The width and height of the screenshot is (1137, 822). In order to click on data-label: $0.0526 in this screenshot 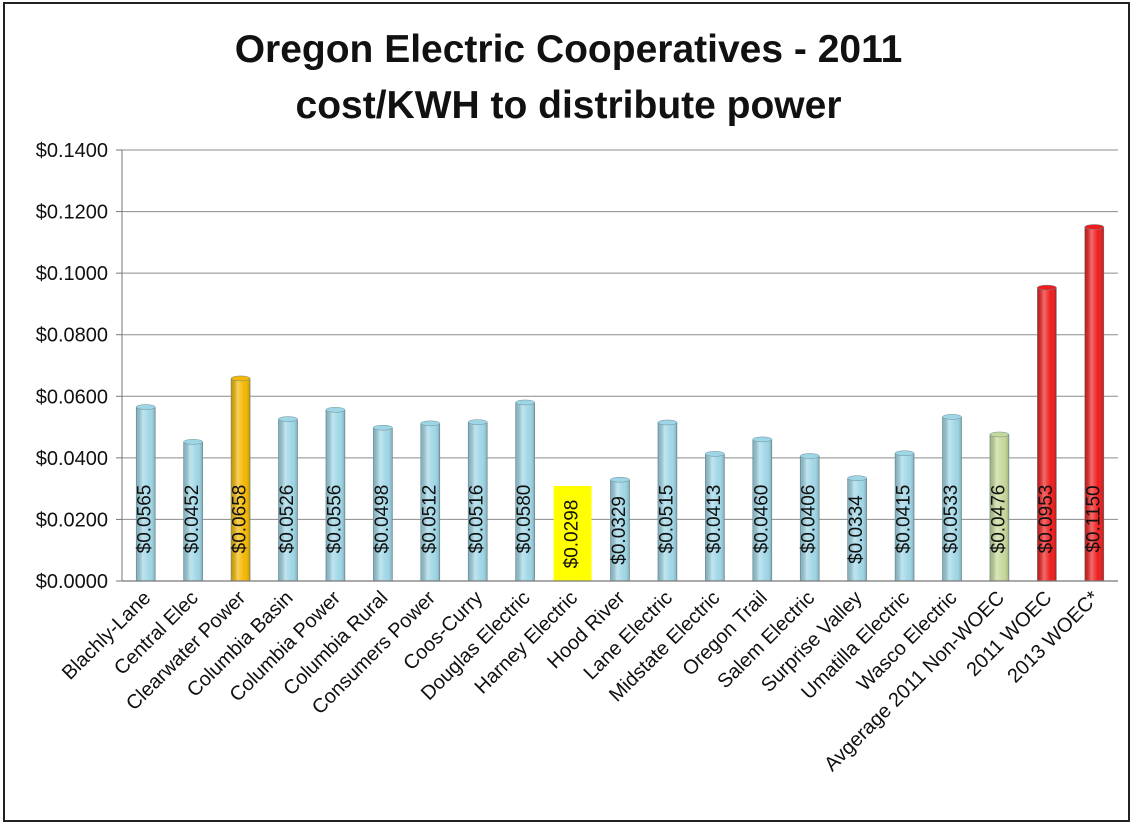, I will do `click(287, 519)`.